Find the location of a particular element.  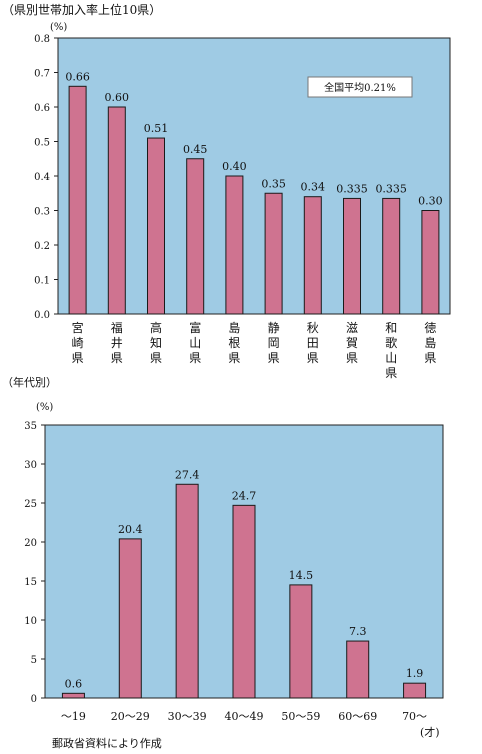

top-chart-category-label: 秋 is located at coordinates (313, 328).